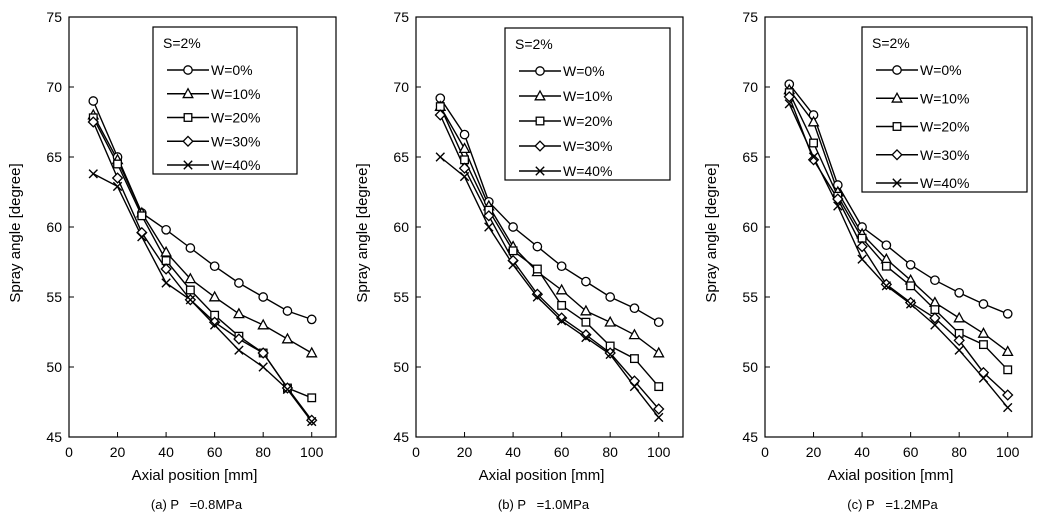  Describe the element at coordinates (711, 232) in the screenshot. I see `y-axis-label-c: Spray angle [degree]` at that location.